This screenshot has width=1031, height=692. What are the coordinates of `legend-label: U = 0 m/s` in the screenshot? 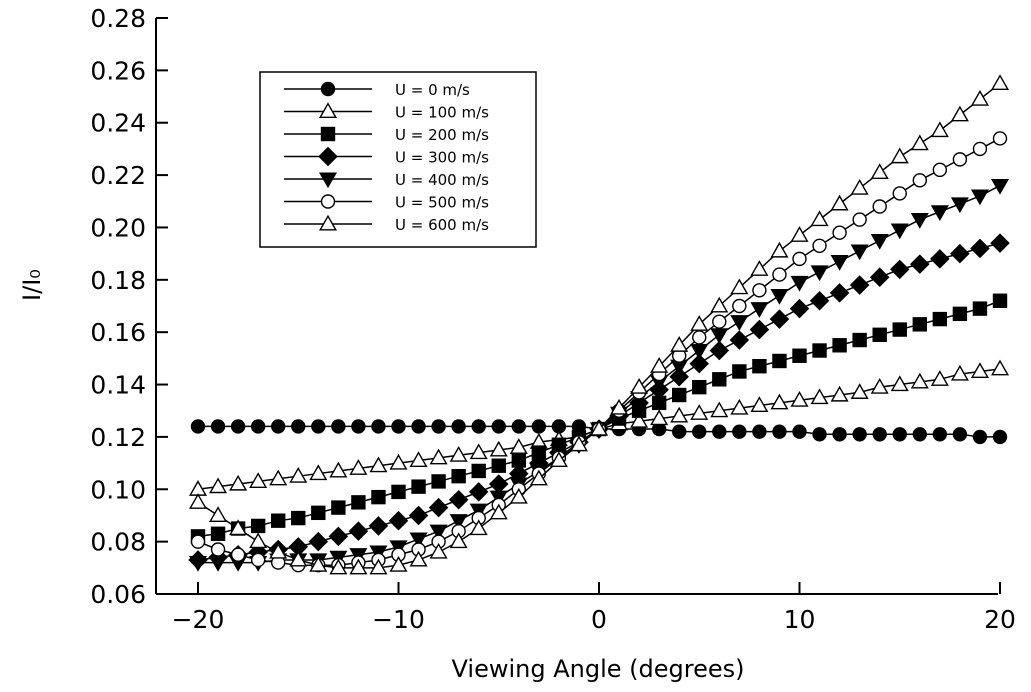 It's located at (432, 90).